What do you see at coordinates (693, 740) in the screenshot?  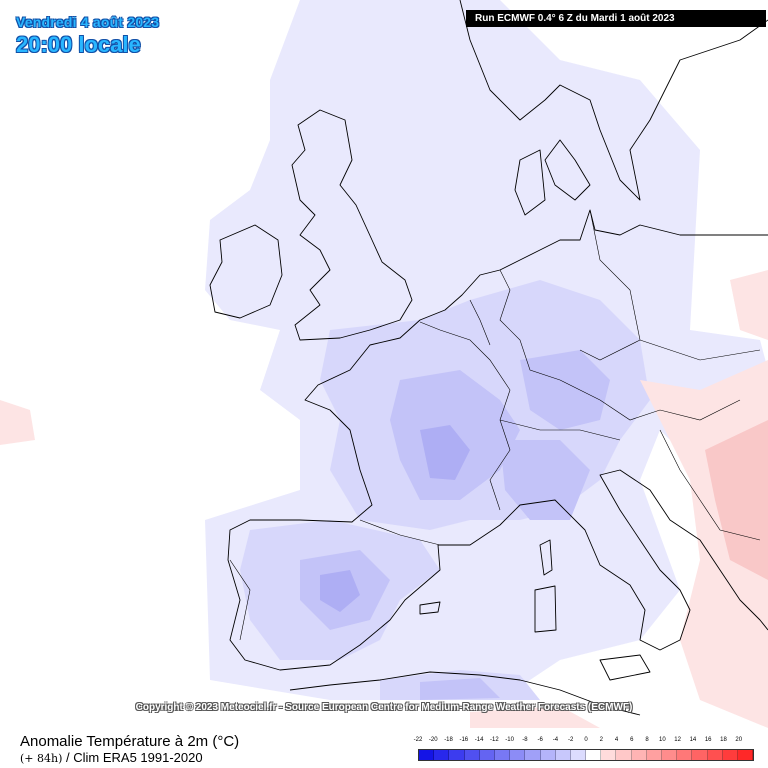 I see `legend-tick-label: 14` at bounding box center [693, 740].